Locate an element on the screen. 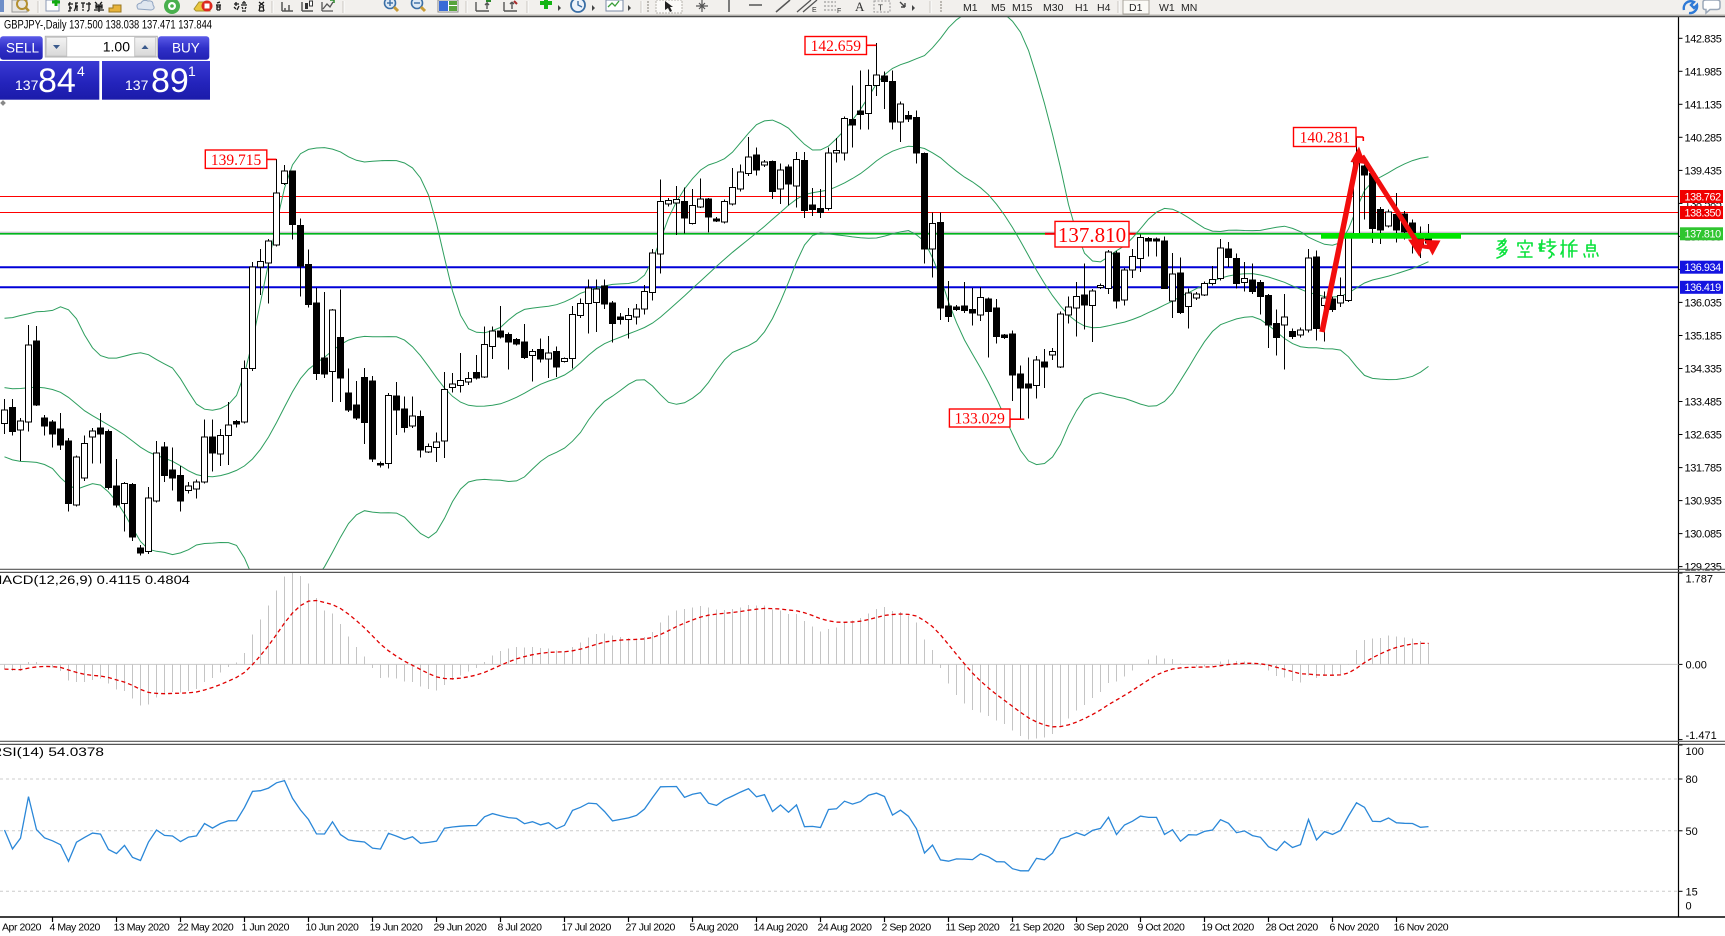 The image size is (1725, 936). svg-text: H1 is located at coordinates (1082, 8).